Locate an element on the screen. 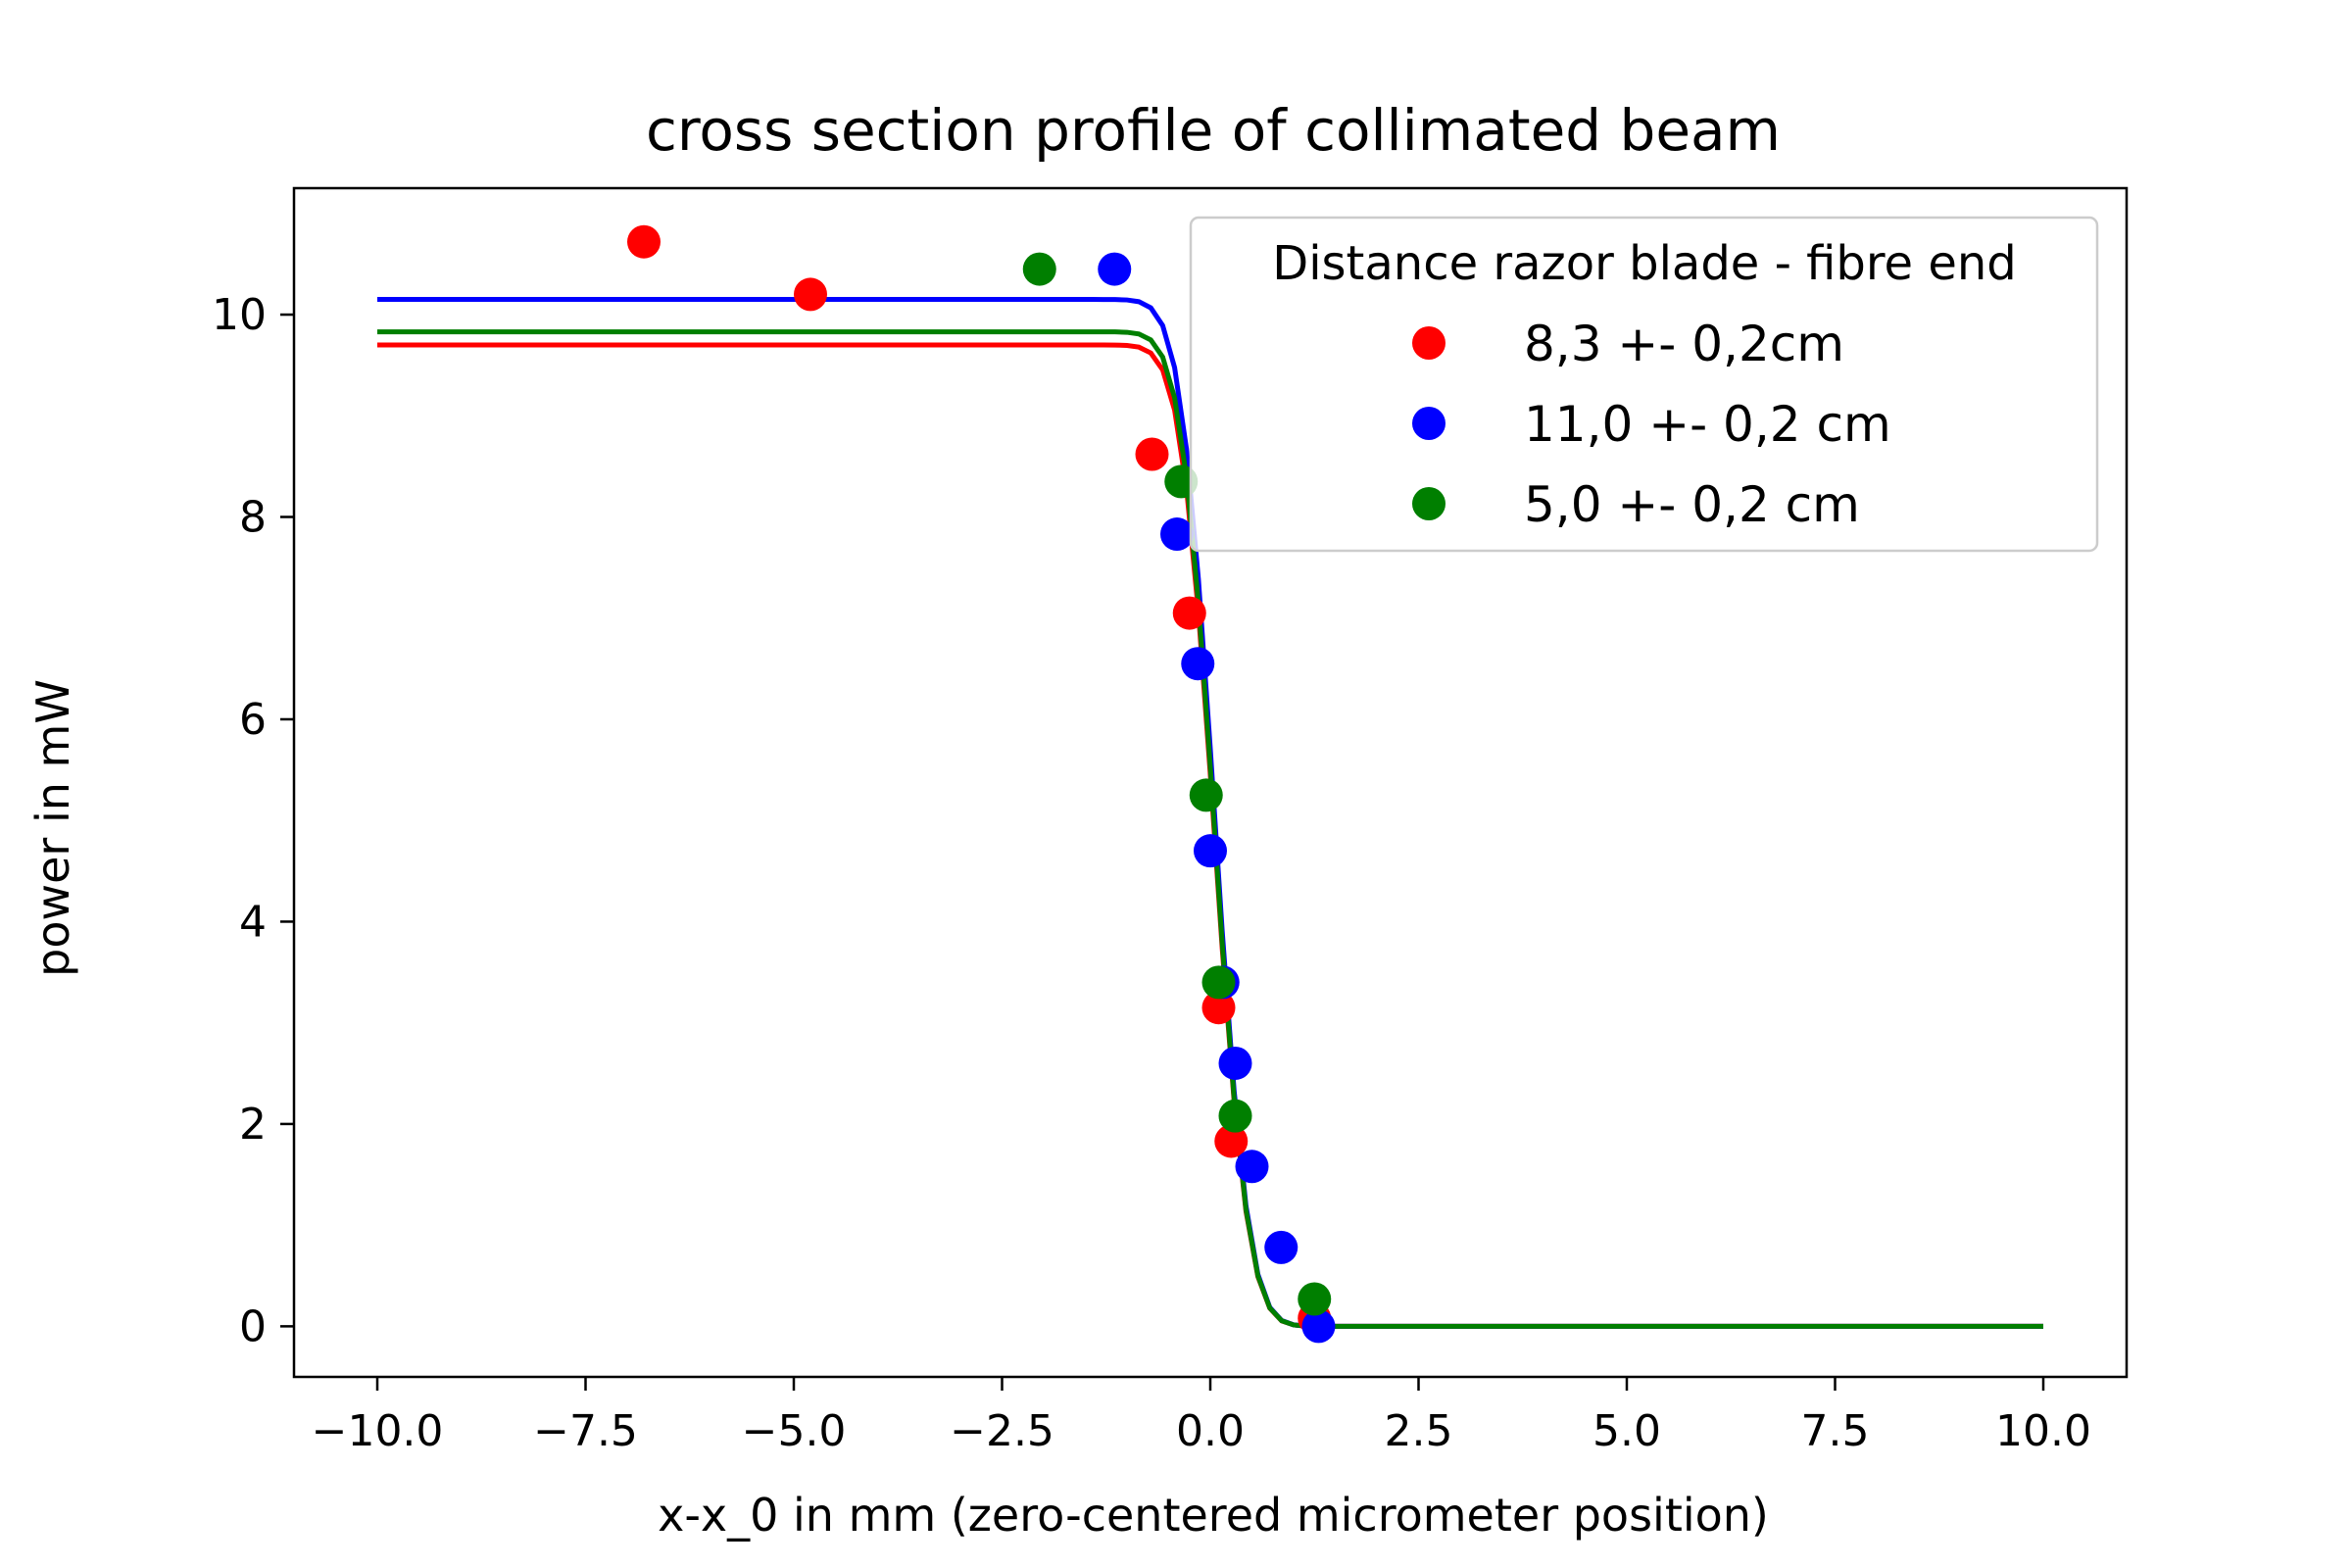 This screenshot has width=2352, height=1568. y-tick-label: 4 is located at coordinates (253, 922).